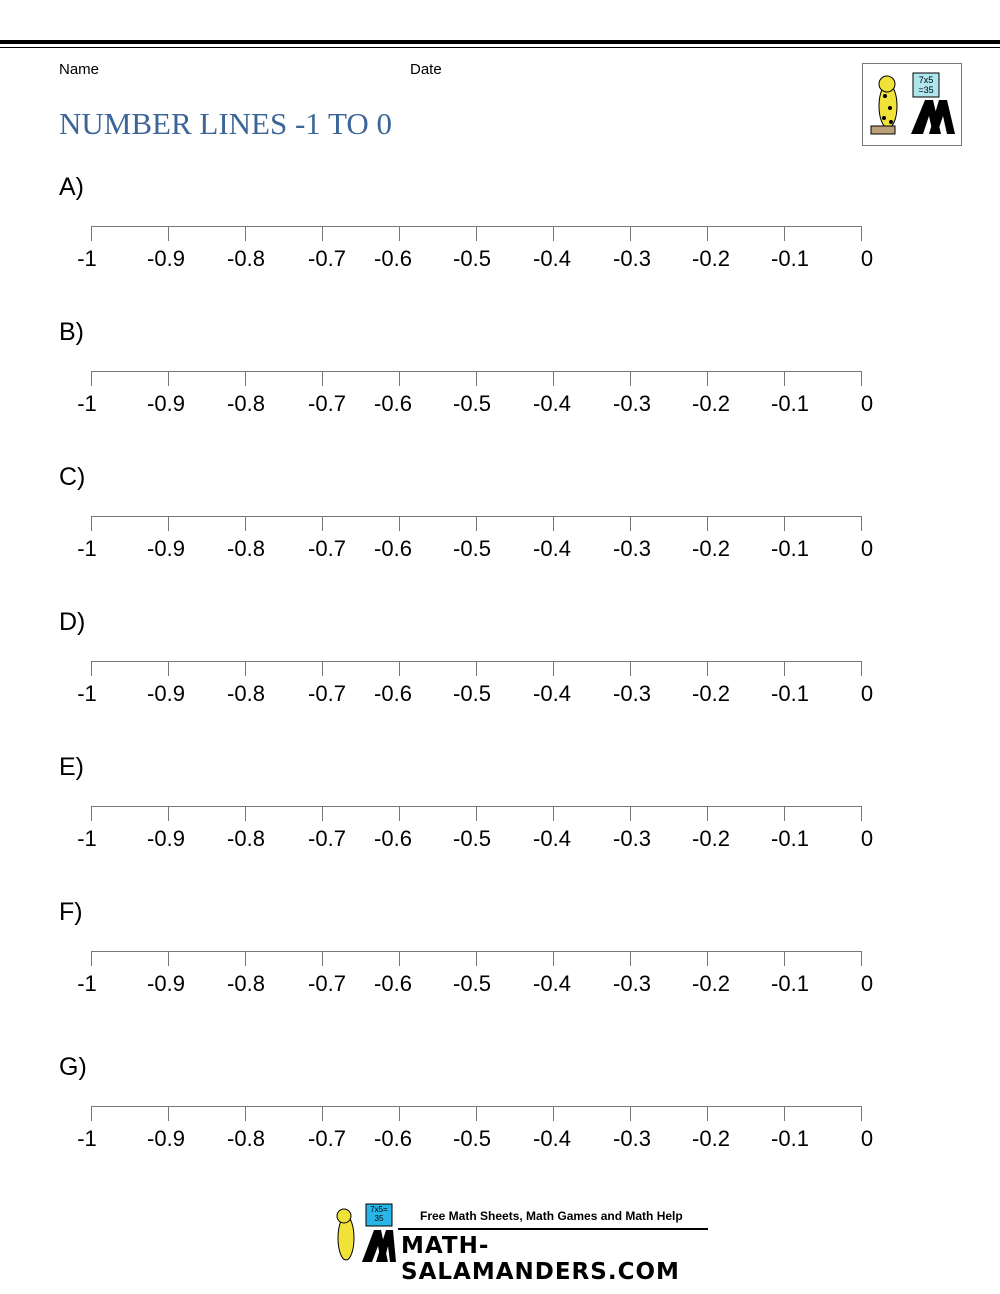 This screenshot has width=1000, height=1294. What do you see at coordinates (912, 104) in the screenshot?
I see `salamander-logo: 7x5 =35` at bounding box center [912, 104].